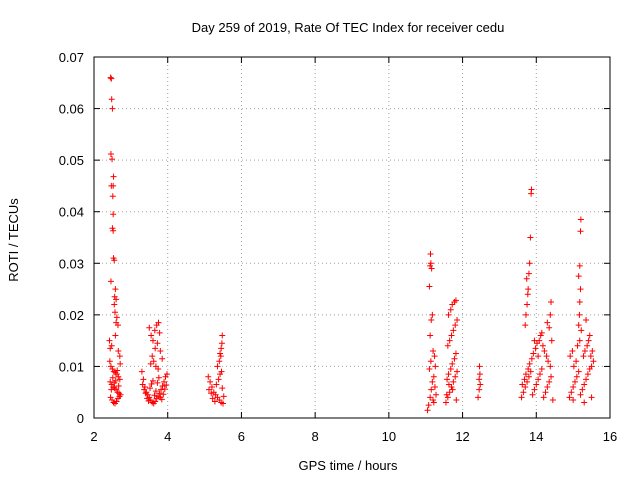 Image resolution: width=640 pixels, height=480 pixels. Describe the element at coordinates (462, 436) in the screenshot. I see `x-tick-label: 12` at that location.